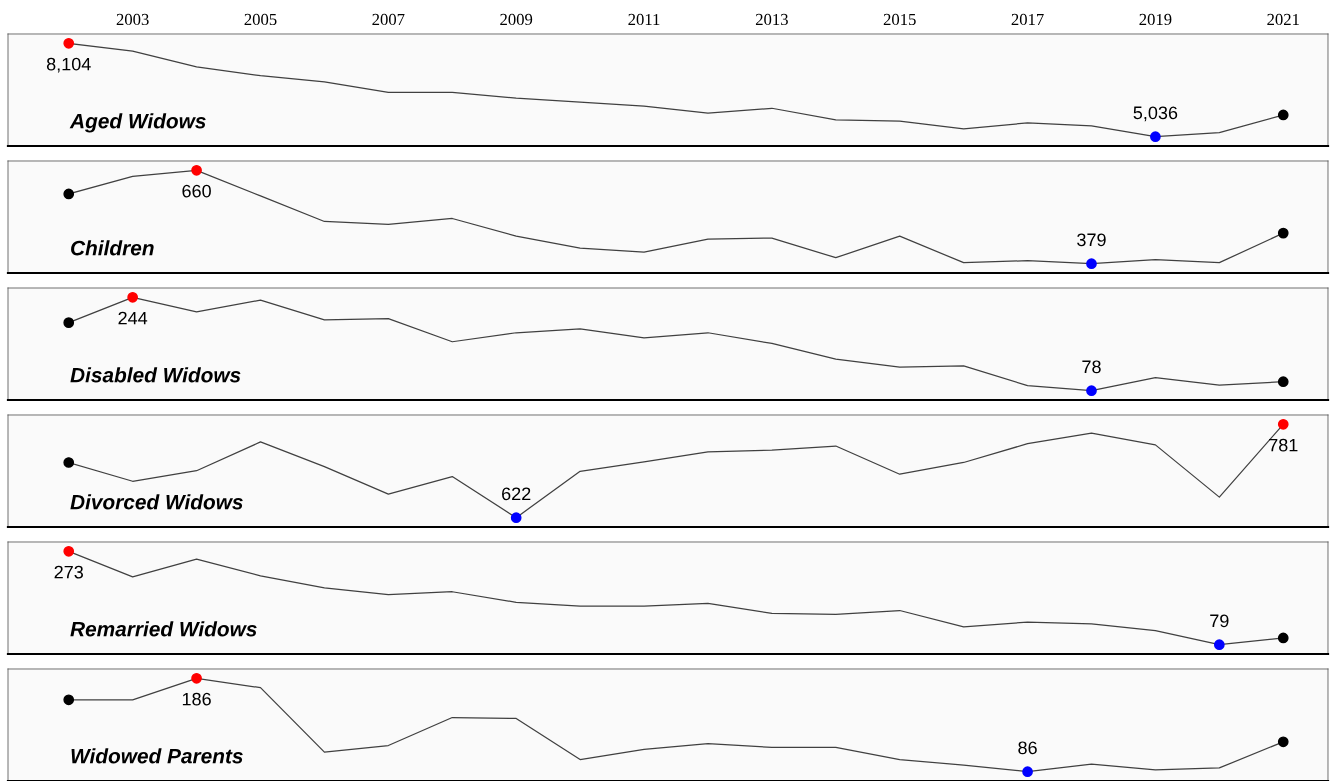 This screenshot has width=1331, height=781. I want to click on data-label: 5,036, so click(1155, 114).